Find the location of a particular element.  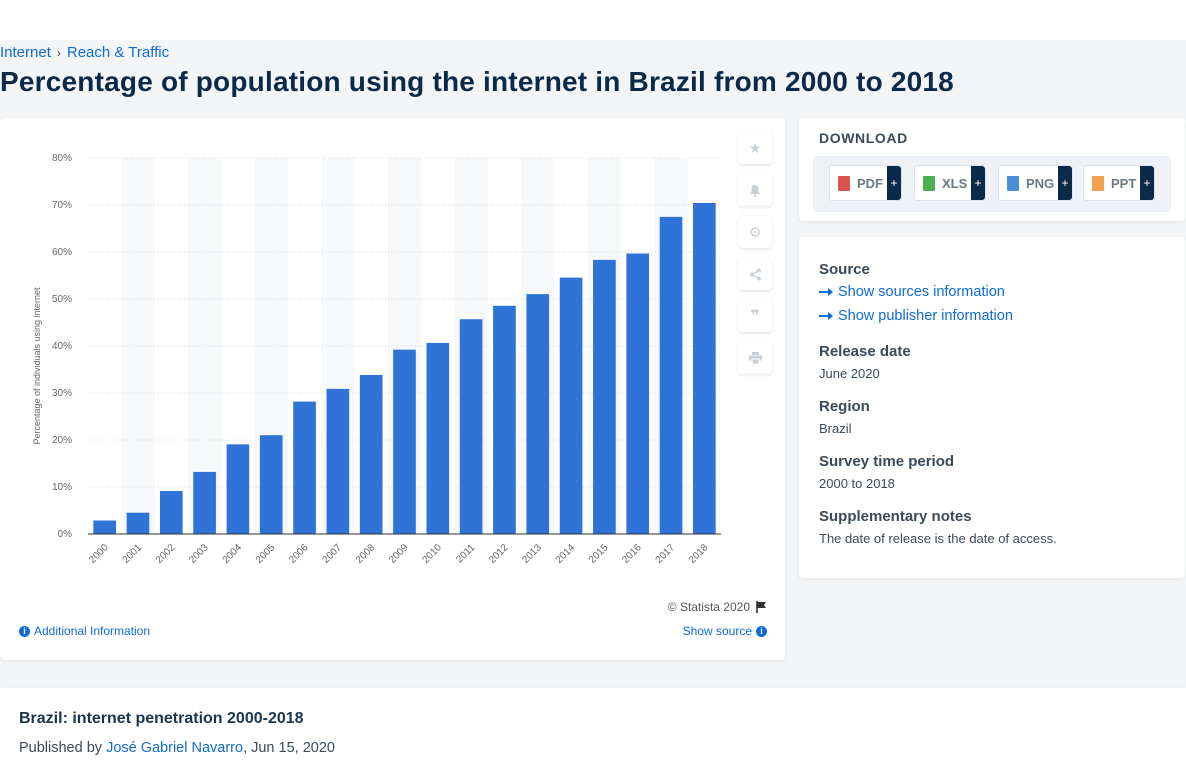

flag-icon is located at coordinates (761, 607).